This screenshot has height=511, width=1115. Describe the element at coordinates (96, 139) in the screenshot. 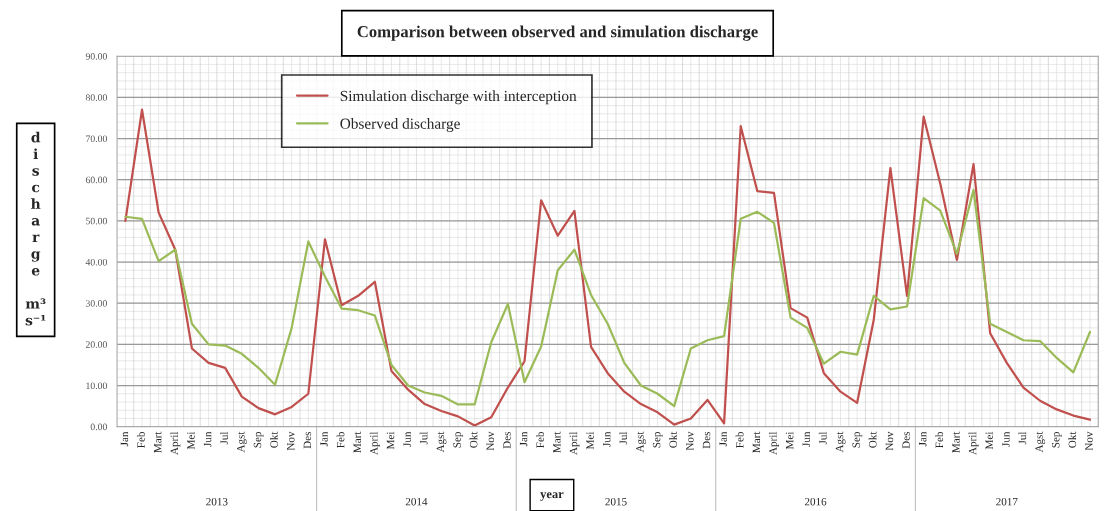

I see `y-tick-label: 70.00` at that location.